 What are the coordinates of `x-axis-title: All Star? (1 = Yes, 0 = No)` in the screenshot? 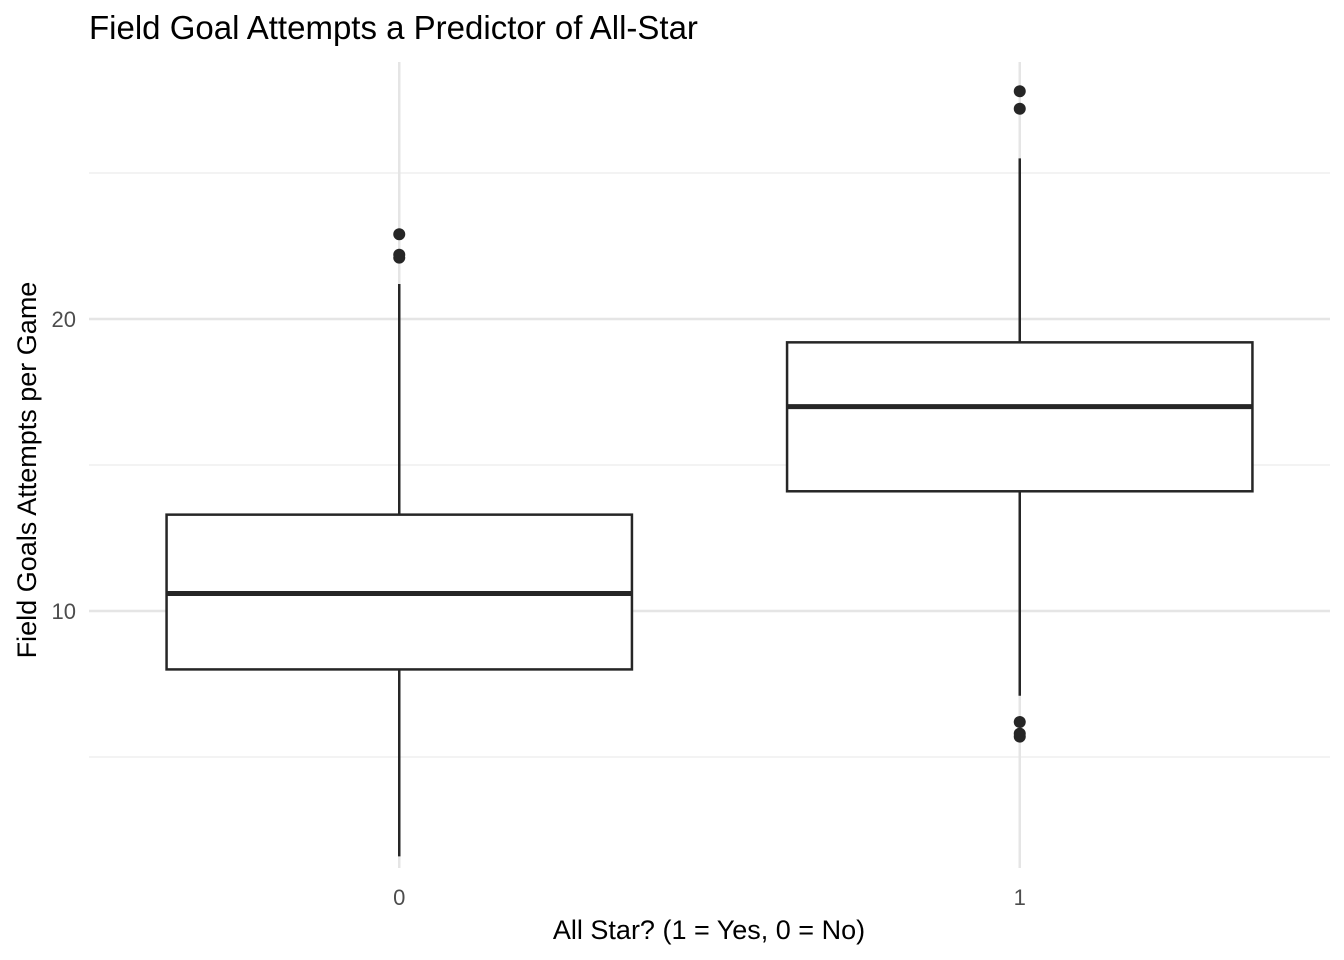 It's located at (709, 930).